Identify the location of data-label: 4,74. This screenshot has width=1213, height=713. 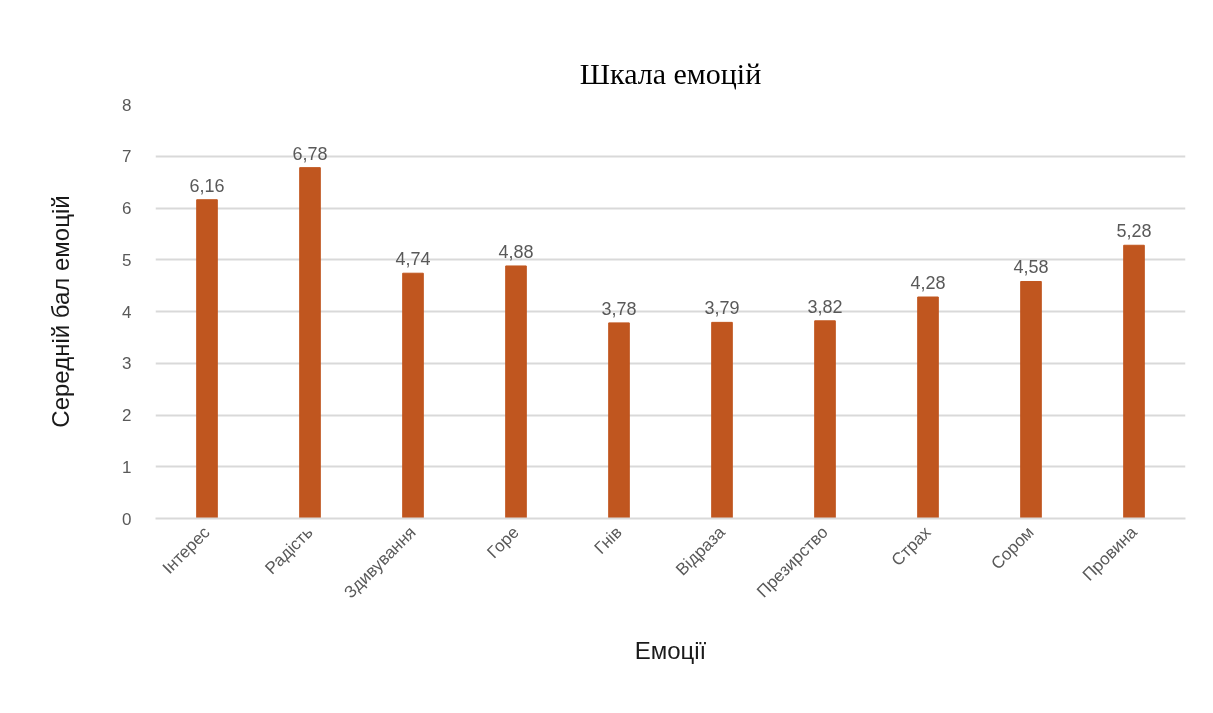
(413, 259).